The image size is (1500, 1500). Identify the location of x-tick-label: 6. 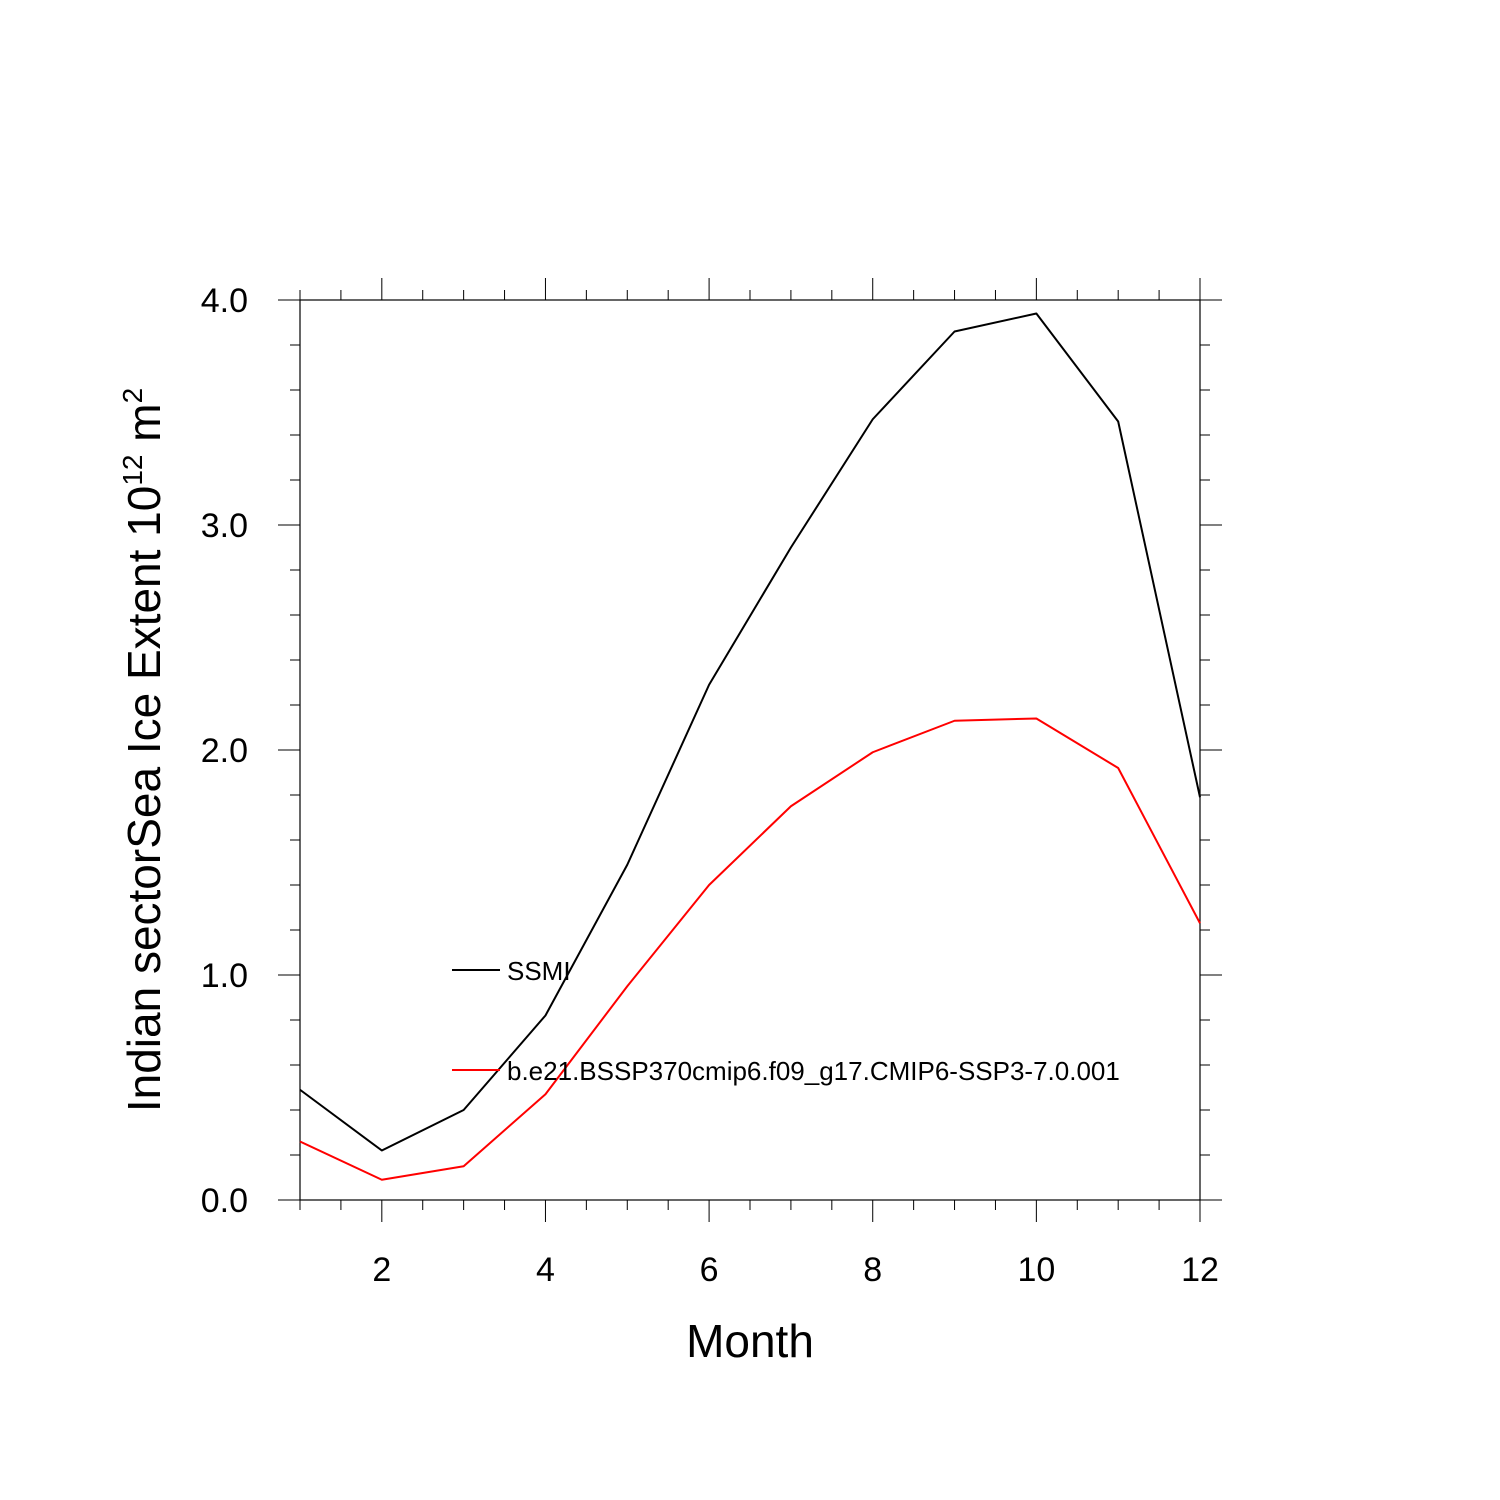
(709, 1270).